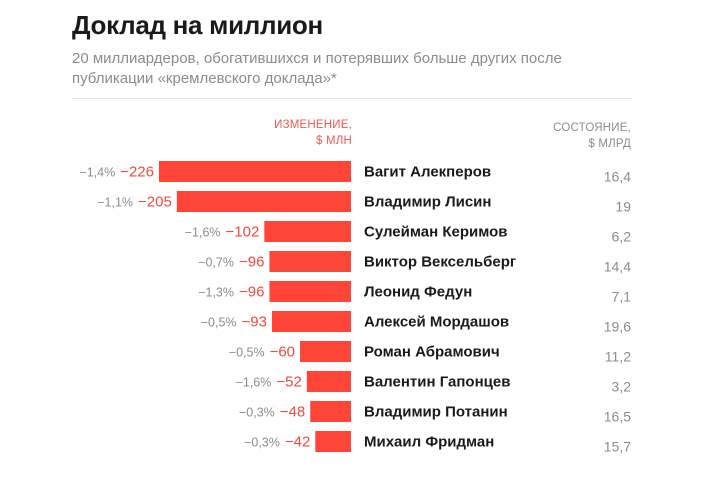 The width and height of the screenshot is (713, 479). What do you see at coordinates (436, 232) in the screenshot?
I see `category-label: Сулейман Керимов` at bounding box center [436, 232].